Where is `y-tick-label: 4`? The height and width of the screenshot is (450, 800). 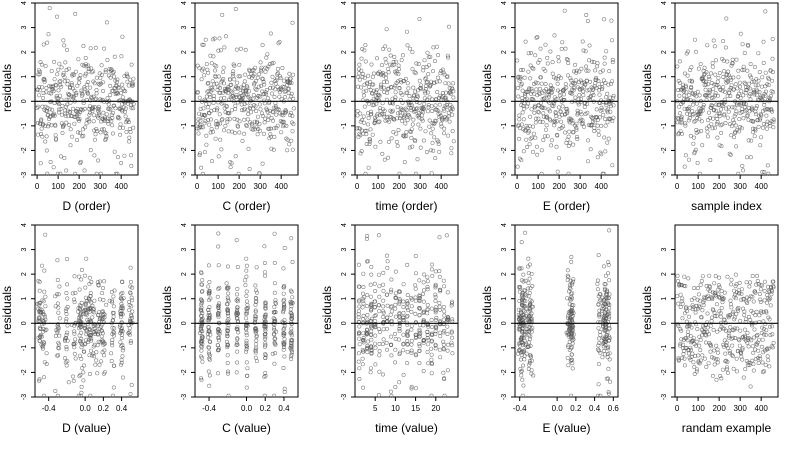
y-tick-label: 4 is located at coordinates (504, 225).